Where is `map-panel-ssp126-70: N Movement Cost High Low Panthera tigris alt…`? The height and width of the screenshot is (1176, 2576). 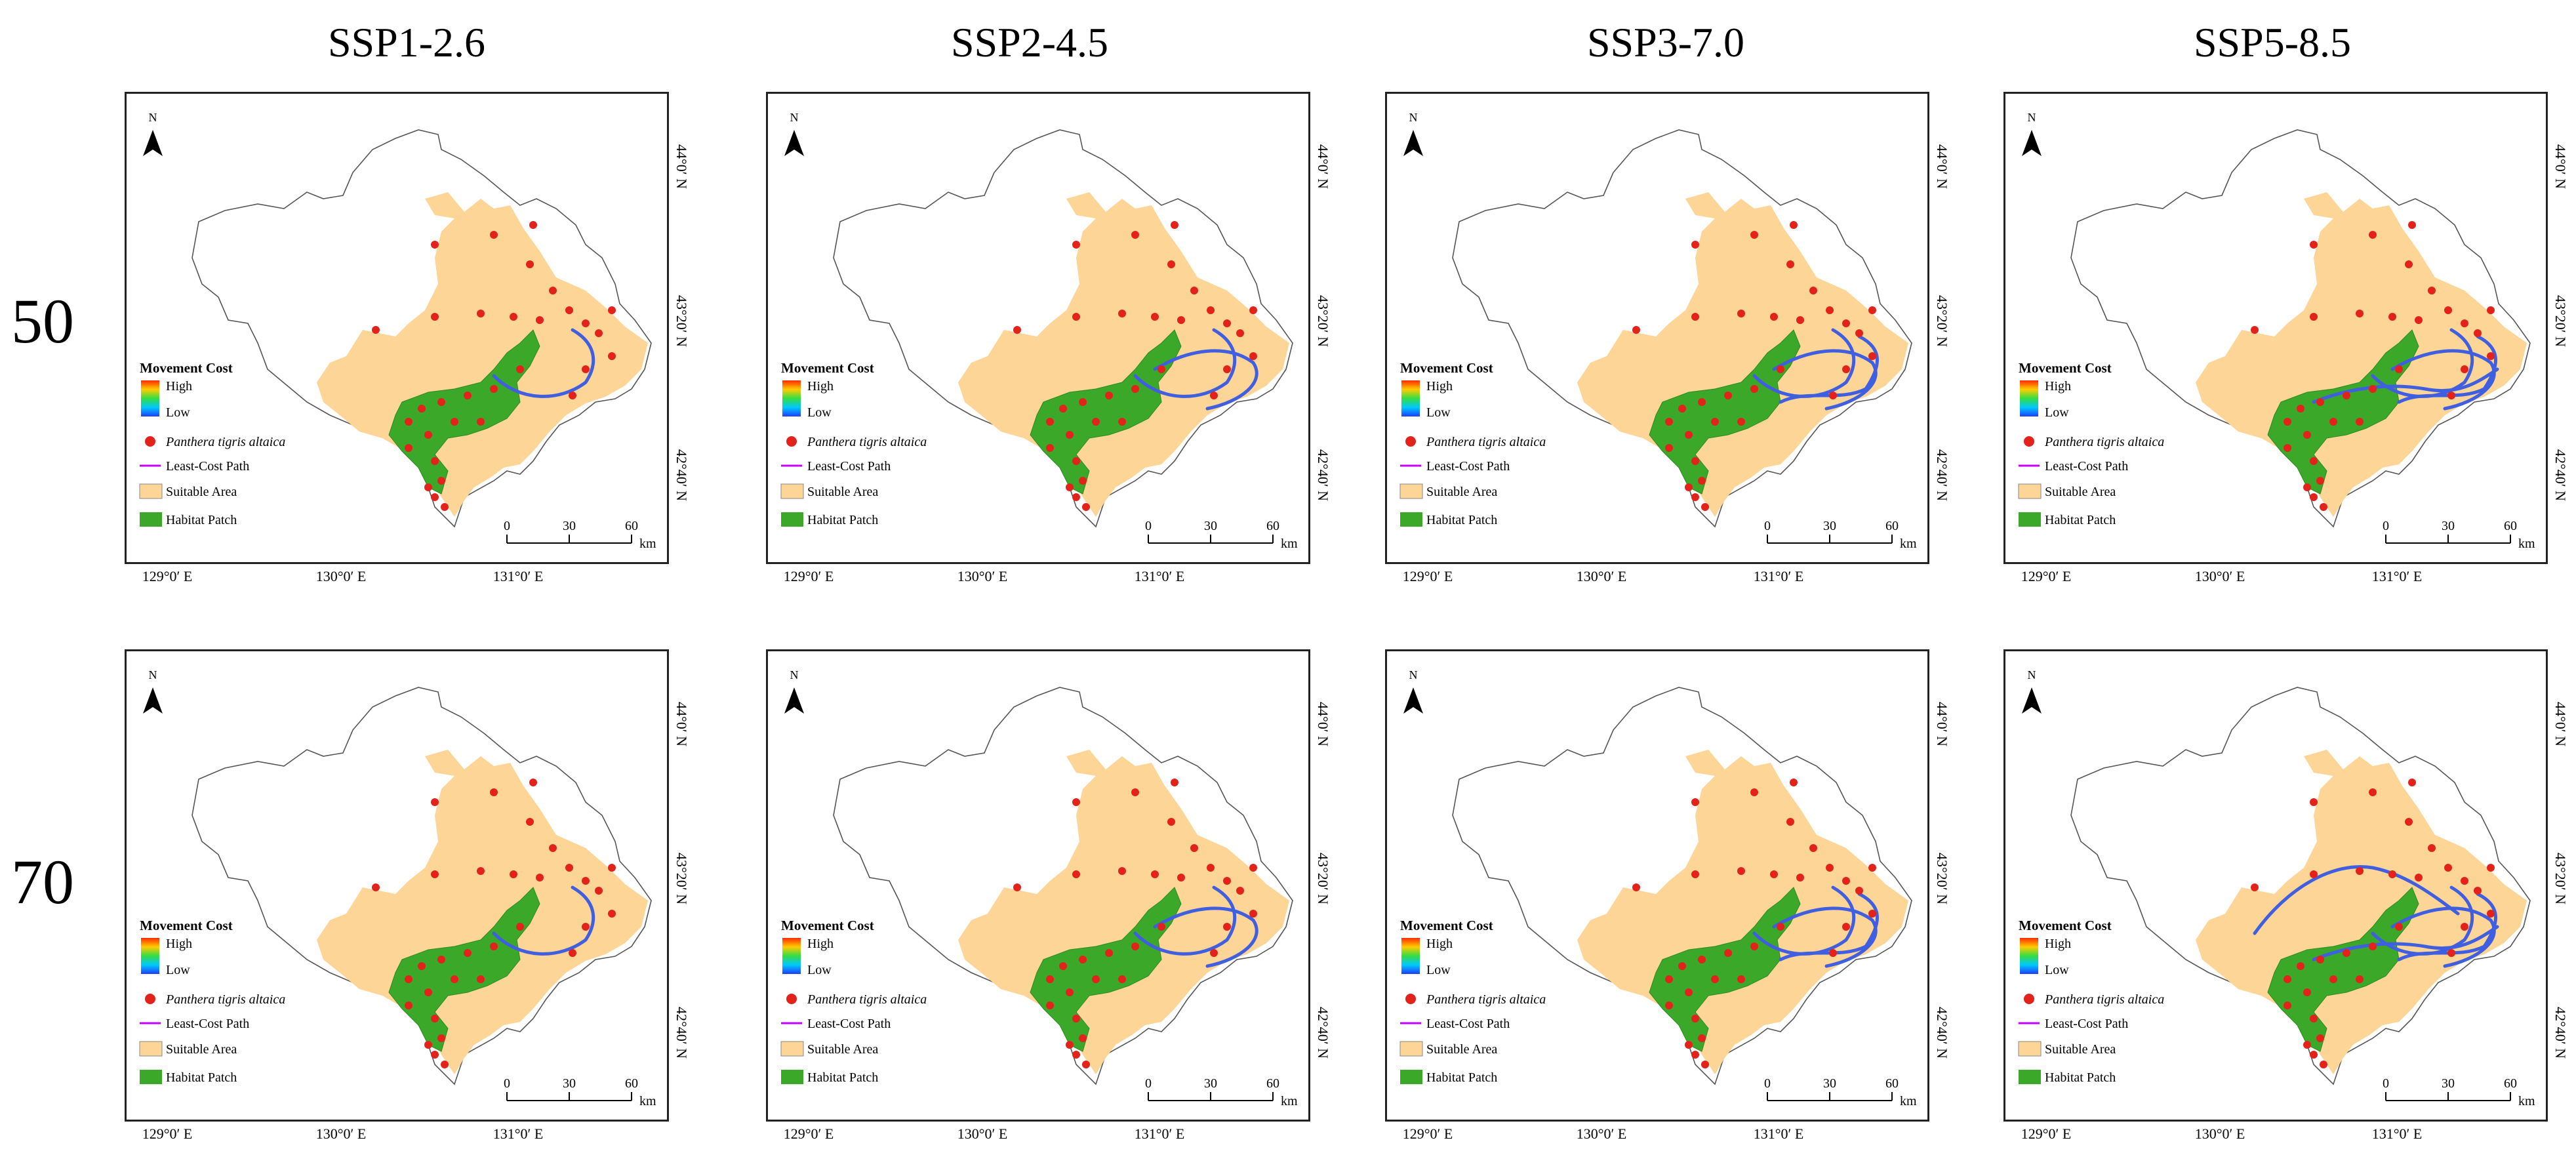
map-panel-ssp126-70: N Movement Cost High Low Panthera tigris alt… is located at coordinates (397, 885).